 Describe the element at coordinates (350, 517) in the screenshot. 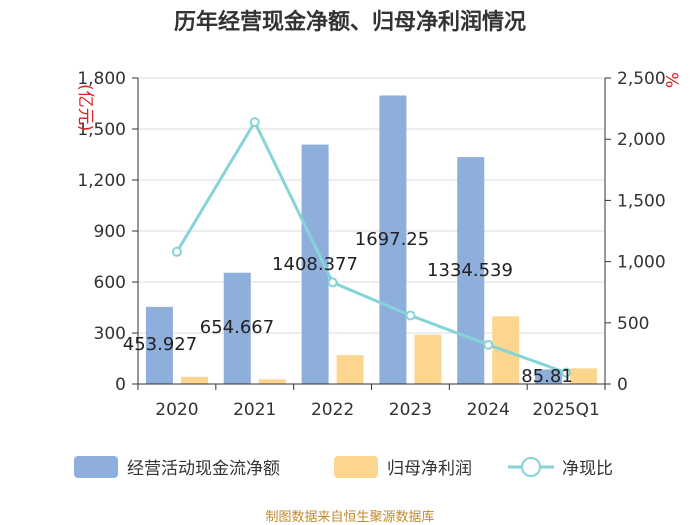

I see `source-note: 制图数据来自恒生聚源数据库` at that location.